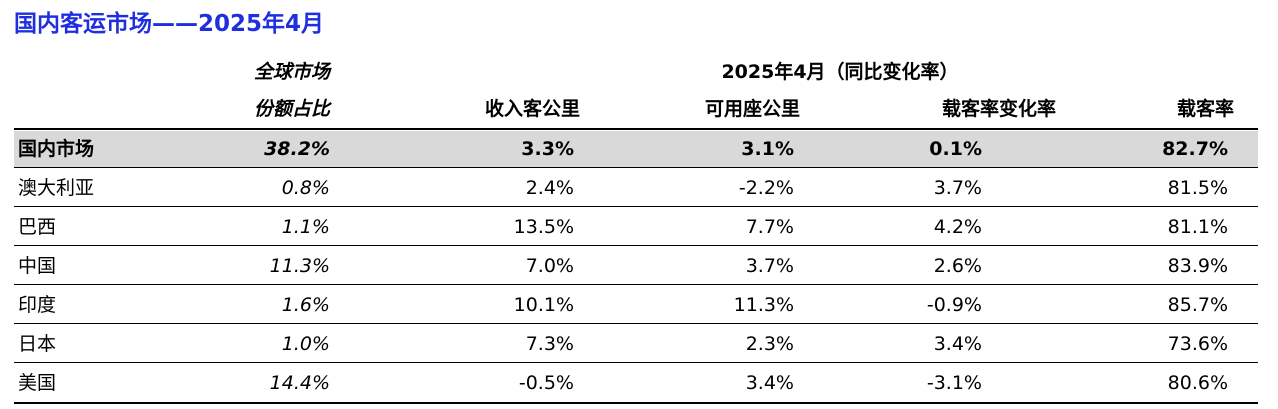  What do you see at coordinates (299, 266) in the screenshot?
I see `row-share: 11.3%` at bounding box center [299, 266].